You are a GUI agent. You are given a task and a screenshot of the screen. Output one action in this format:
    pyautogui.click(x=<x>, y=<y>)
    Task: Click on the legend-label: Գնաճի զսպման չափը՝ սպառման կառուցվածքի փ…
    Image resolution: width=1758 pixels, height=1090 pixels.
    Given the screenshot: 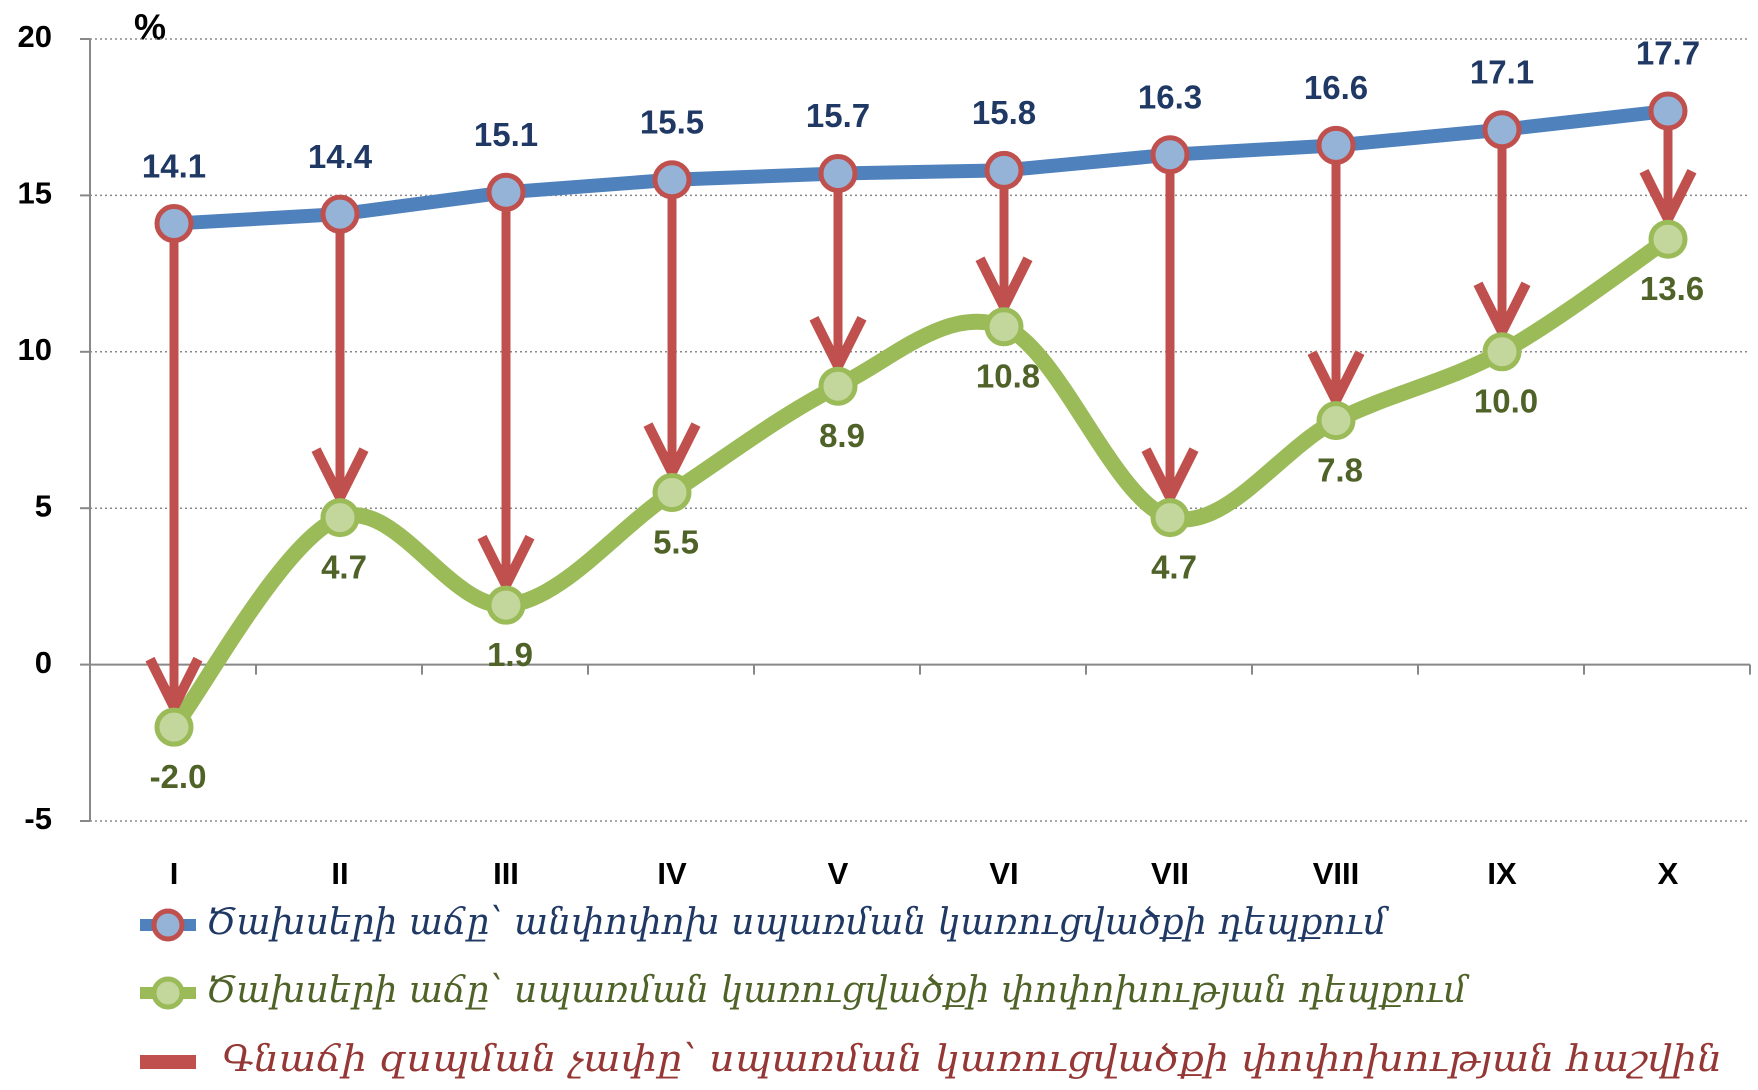 What is the action you would take?
    pyautogui.click(x=972, y=1059)
    